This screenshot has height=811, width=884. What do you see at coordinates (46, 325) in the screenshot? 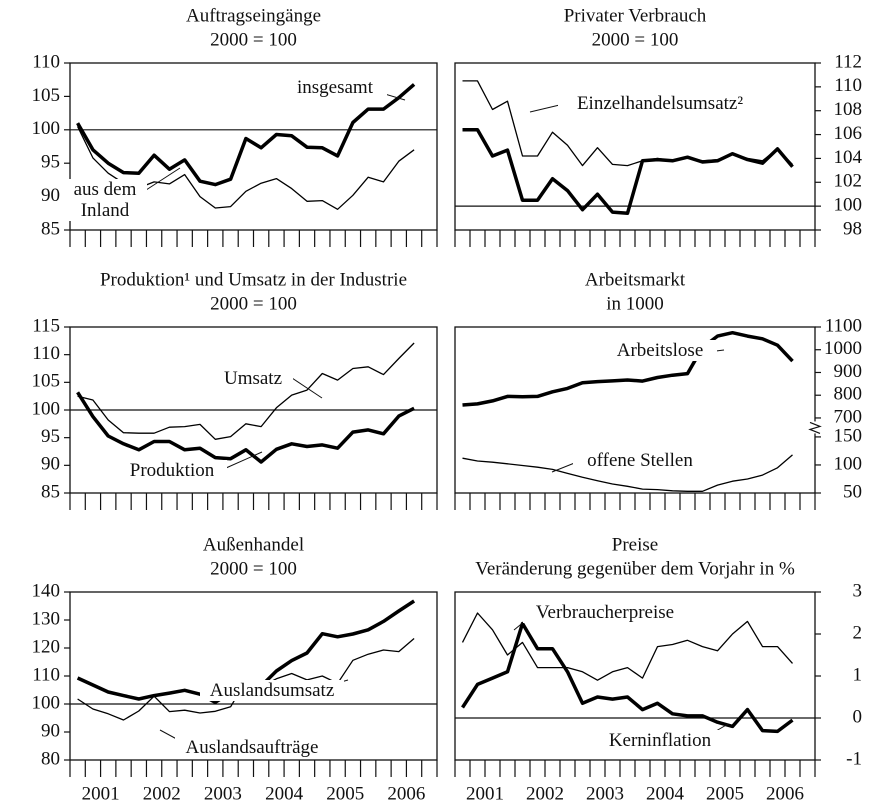
I see `y-tick-label: 115` at bounding box center [46, 325].